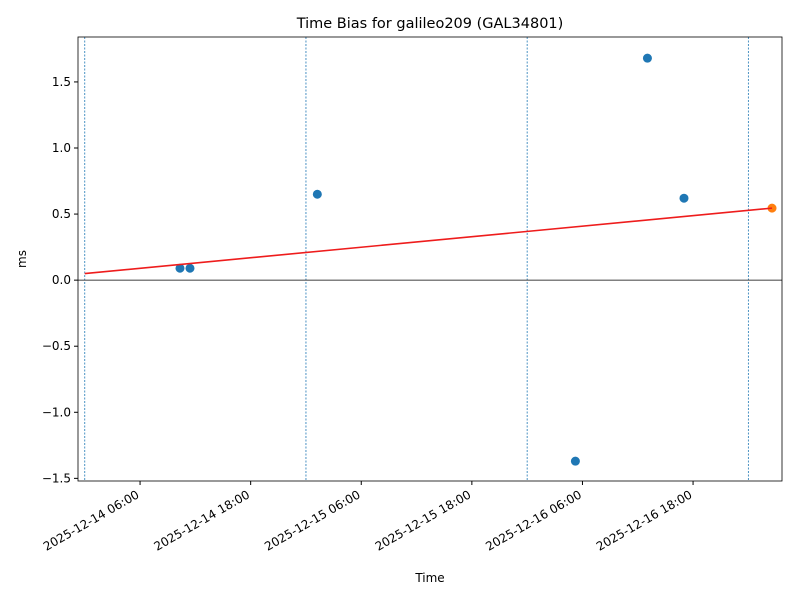  Describe the element at coordinates (56, 478) in the screenshot. I see `y-tick-label: −1.5` at that location.